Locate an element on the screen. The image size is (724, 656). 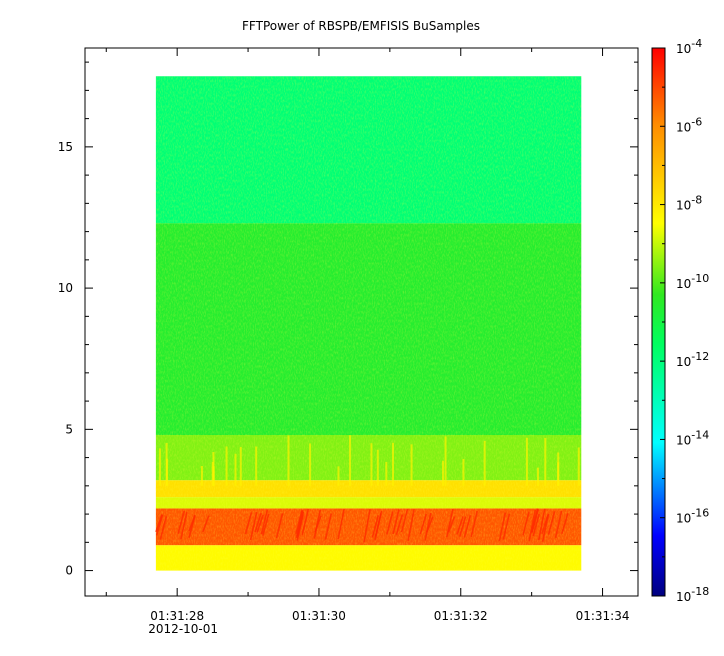
y-tick-label: 0 is located at coordinates (69, 571).